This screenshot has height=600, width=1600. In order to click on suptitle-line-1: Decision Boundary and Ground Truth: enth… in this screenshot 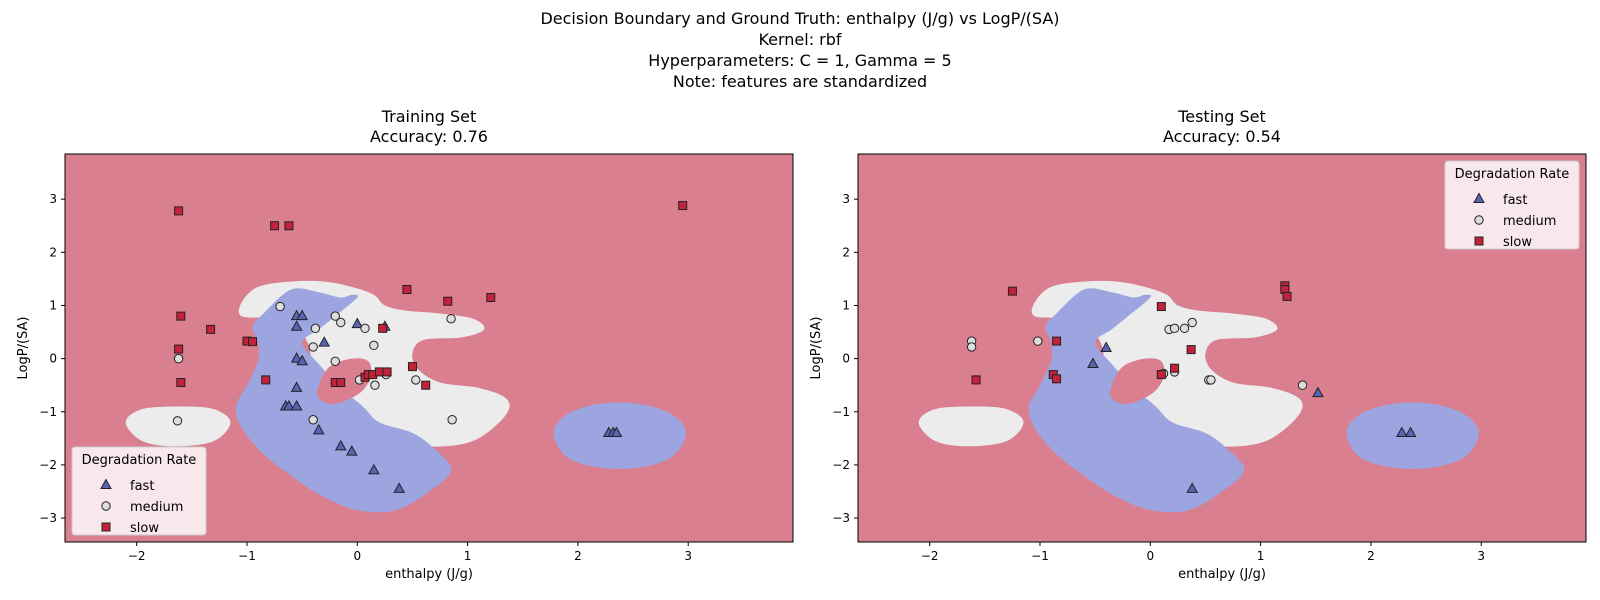, I will do `click(800, 18)`.